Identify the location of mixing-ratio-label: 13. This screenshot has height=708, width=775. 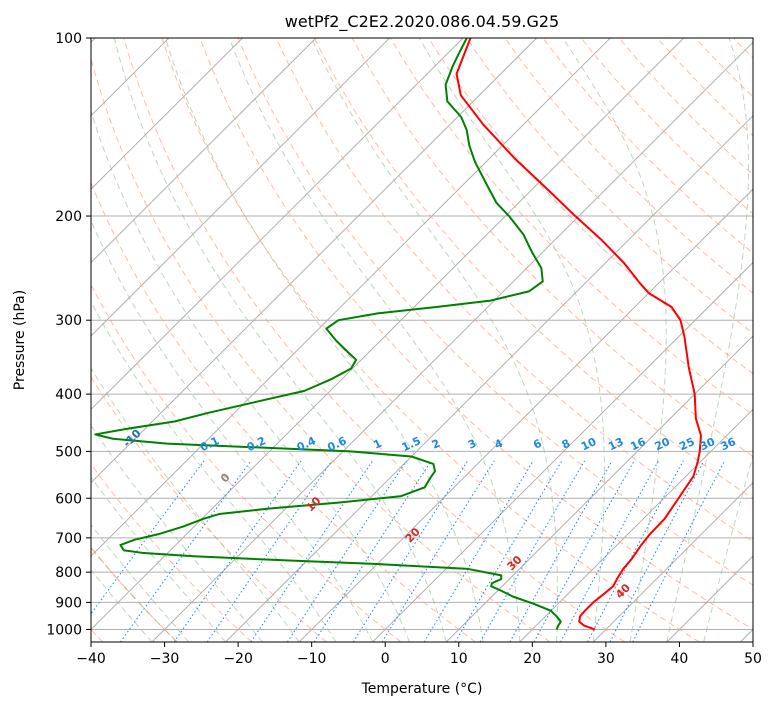
(615, 444).